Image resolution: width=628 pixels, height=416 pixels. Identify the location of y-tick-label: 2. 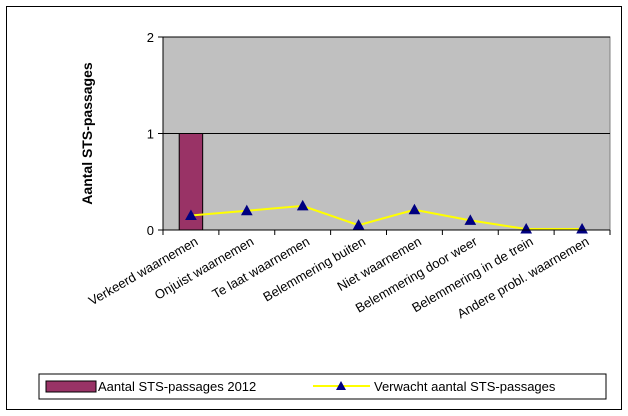
(150, 37).